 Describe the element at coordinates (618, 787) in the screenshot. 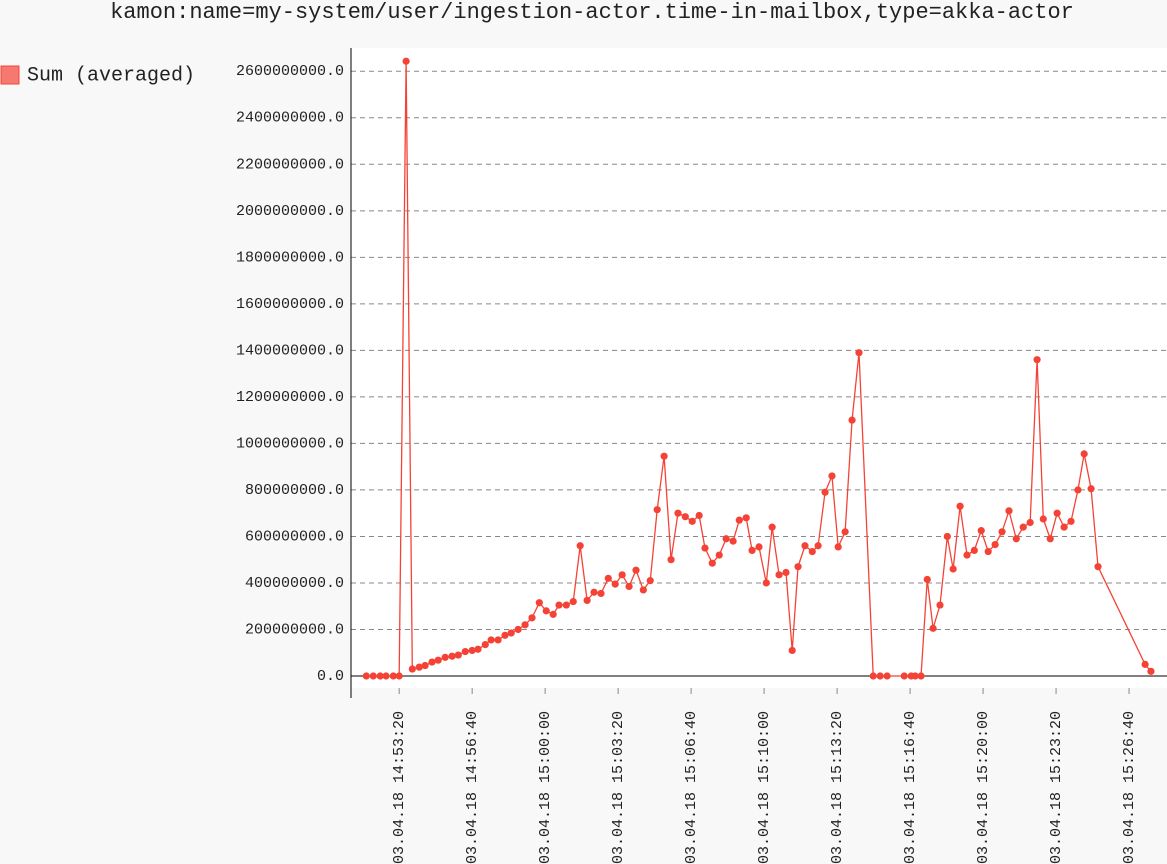

I see `x-tick-label: 03.04.18 15:03:20` at that location.